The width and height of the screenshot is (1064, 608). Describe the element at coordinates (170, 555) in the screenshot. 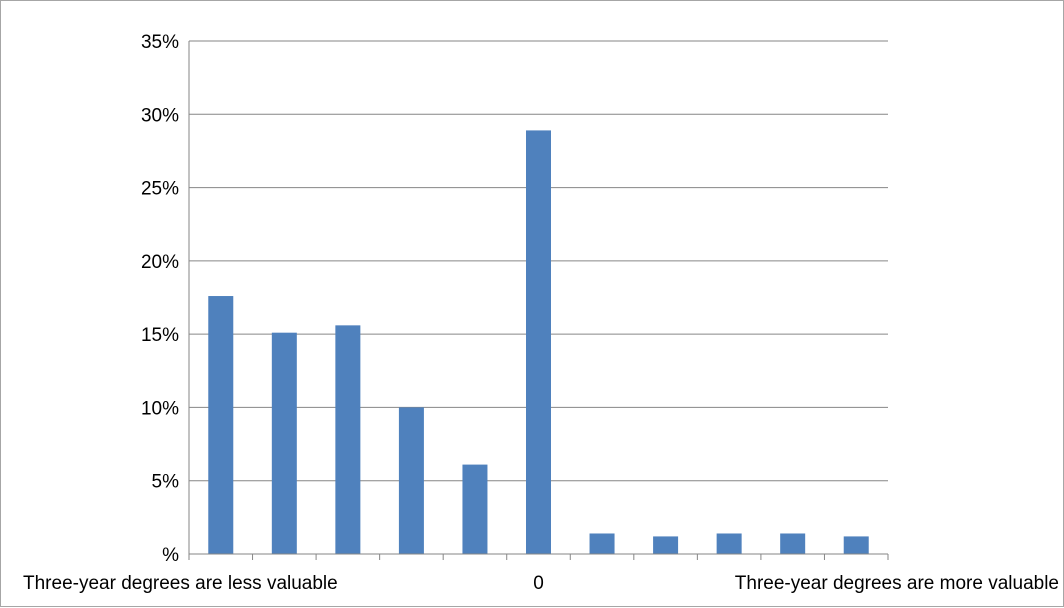

I see `y-tick-label: %` at that location.